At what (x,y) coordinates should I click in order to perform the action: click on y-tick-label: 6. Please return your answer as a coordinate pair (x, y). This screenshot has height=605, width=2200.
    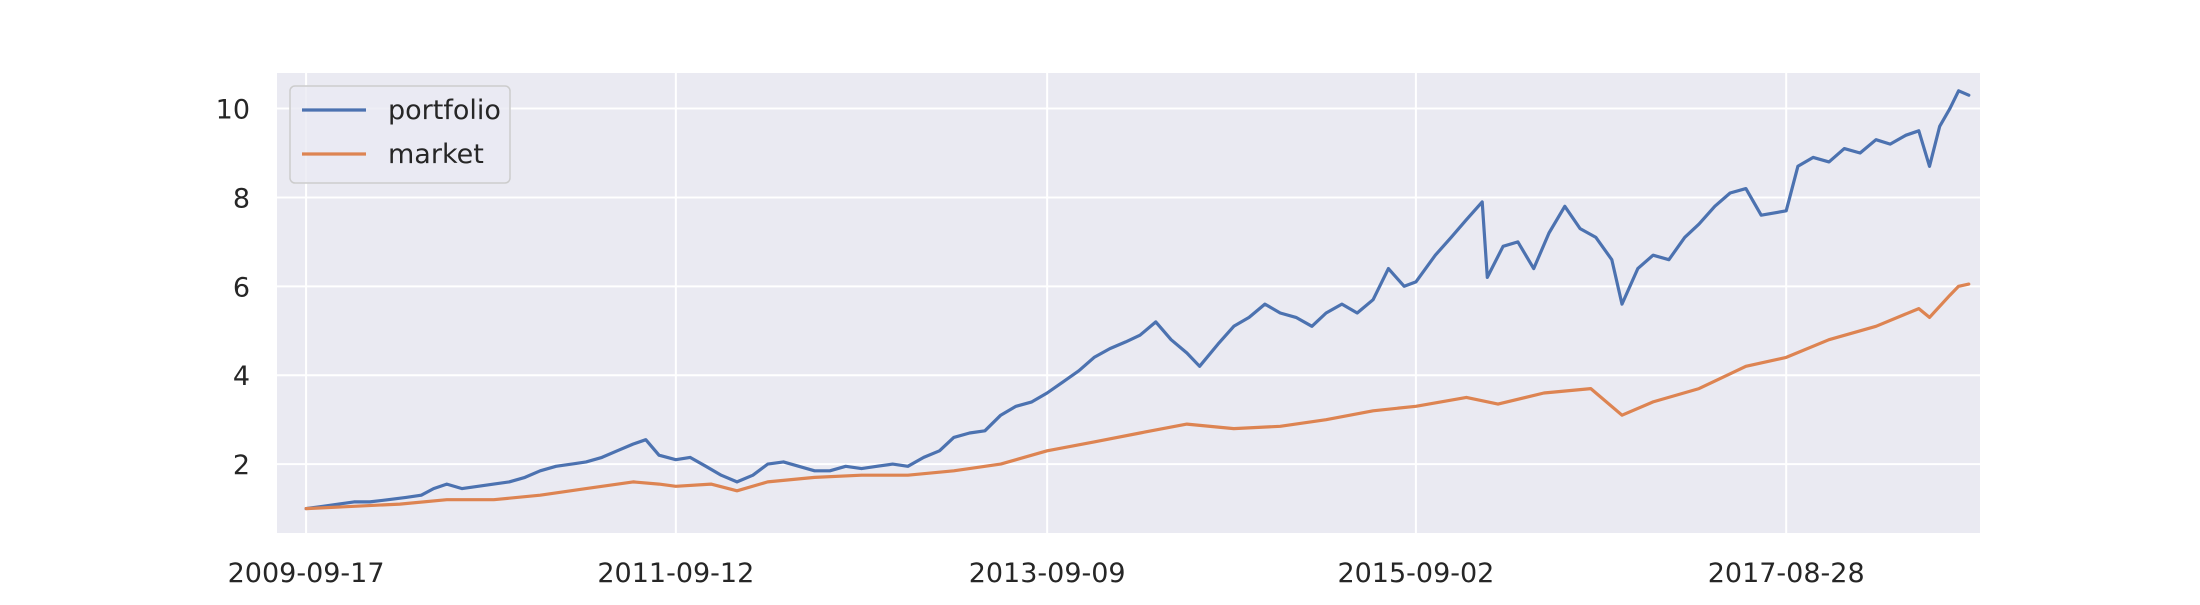
    Looking at the image, I should click on (241, 287).